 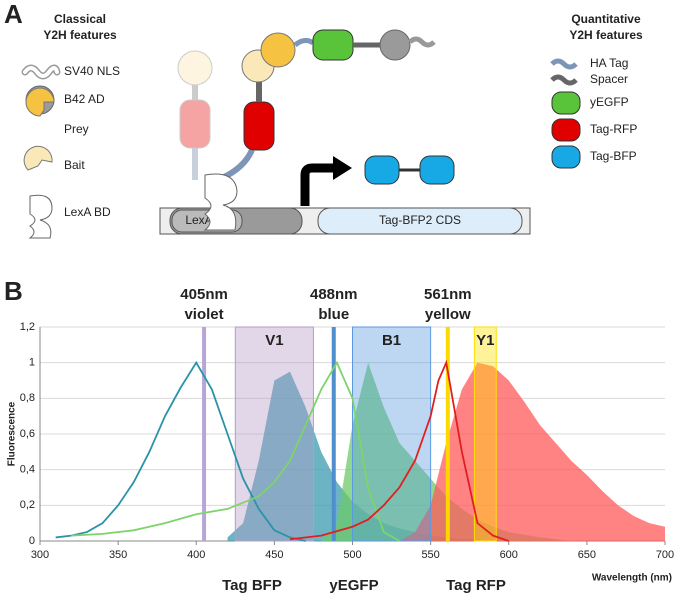 I want to click on legend-label: HA Tag, so click(x=609, y=63).